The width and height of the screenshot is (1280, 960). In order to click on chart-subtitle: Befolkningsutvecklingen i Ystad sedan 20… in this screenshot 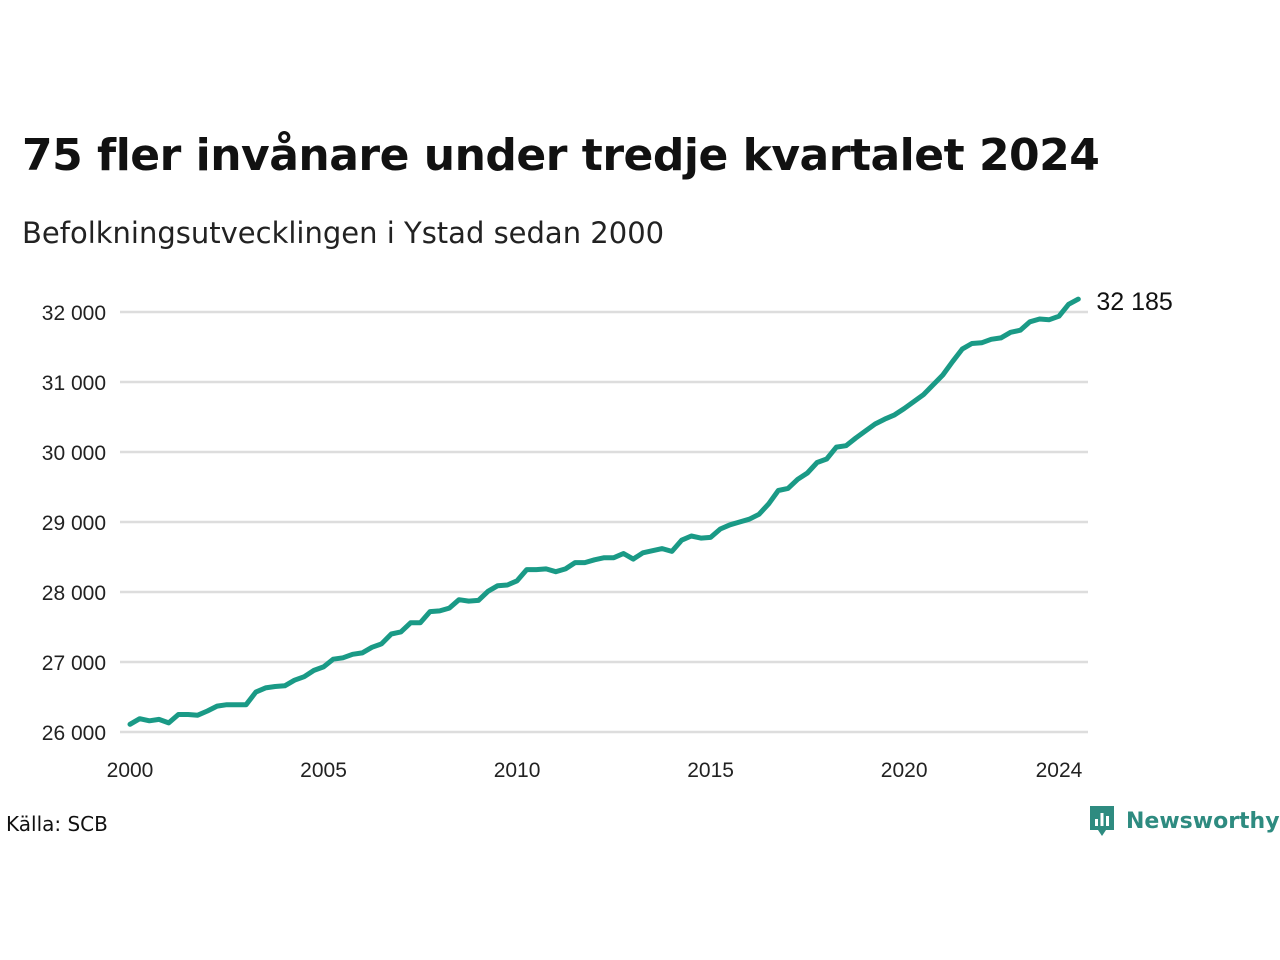, I will do `click(343, 233)`.